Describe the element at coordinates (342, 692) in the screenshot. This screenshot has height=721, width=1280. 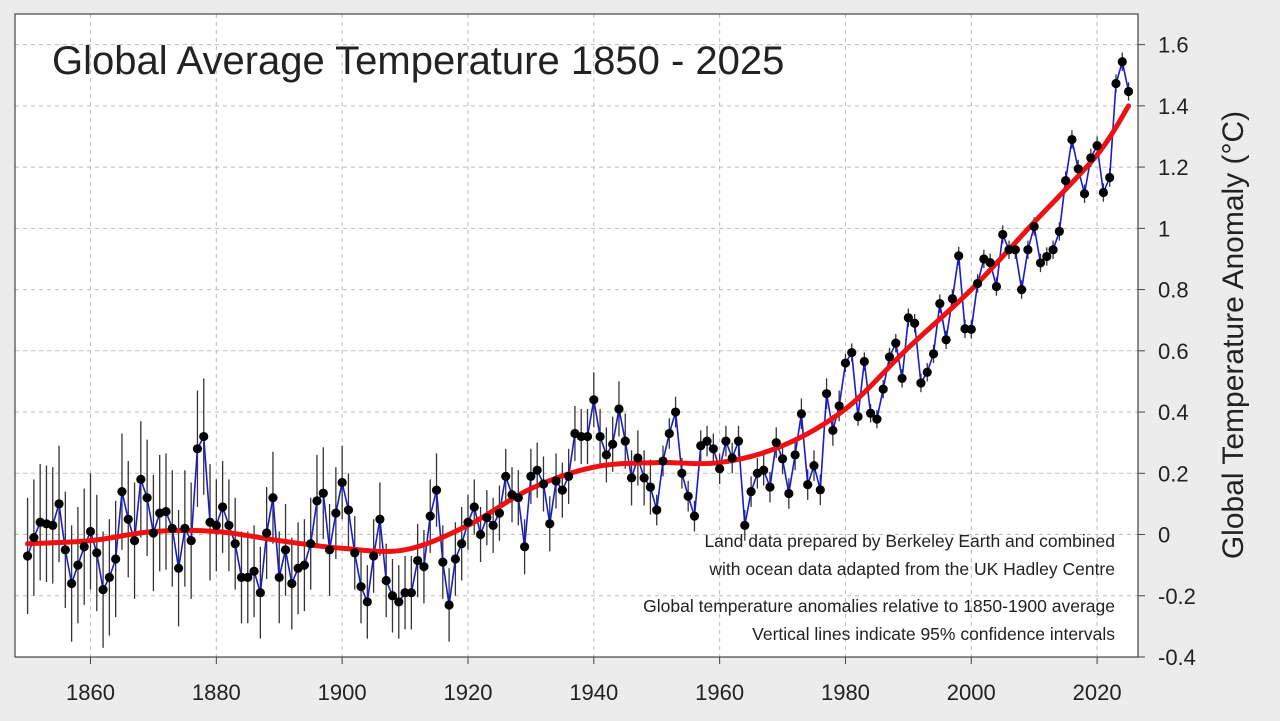
I see `x-tick-label: 1900` at that location.